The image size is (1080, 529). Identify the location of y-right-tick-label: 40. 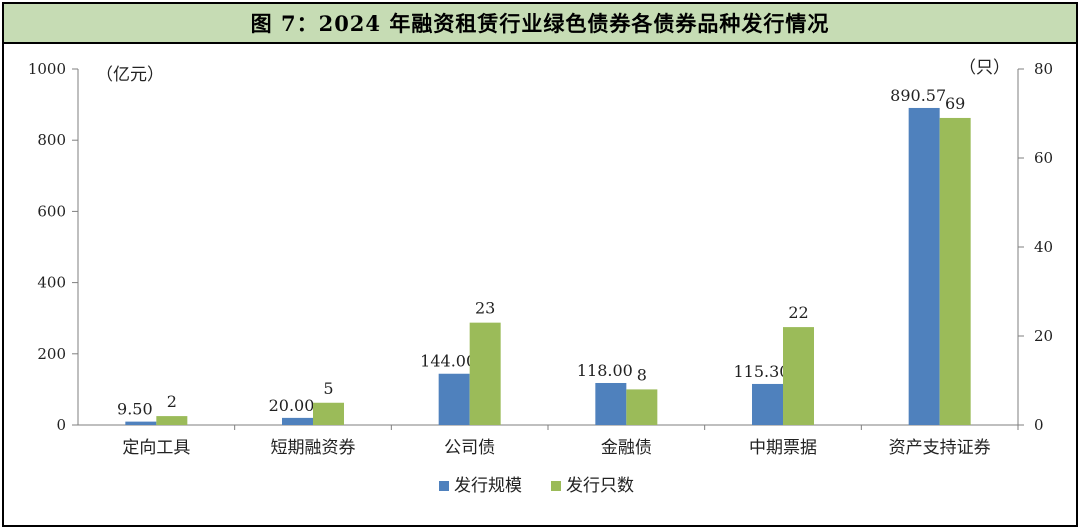
(1043, 247).